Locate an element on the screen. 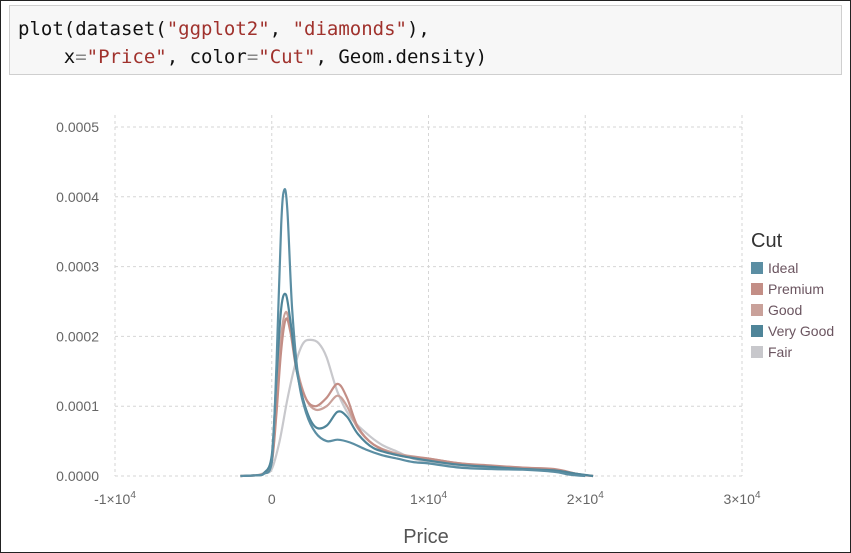 Image resolution: width=851 pixels, height=553 pixels. legend-label: Ideal is located at coordinates (783, 268).